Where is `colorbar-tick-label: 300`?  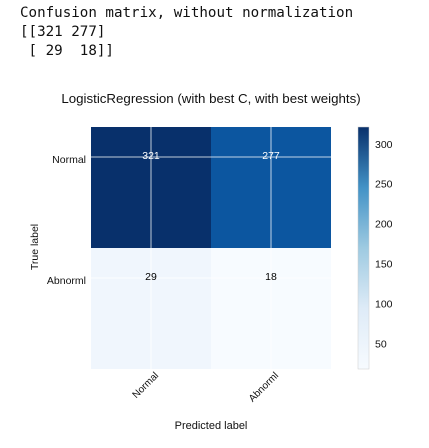 colorbar-tick-label: 300 is located at coordinates (384, 145).